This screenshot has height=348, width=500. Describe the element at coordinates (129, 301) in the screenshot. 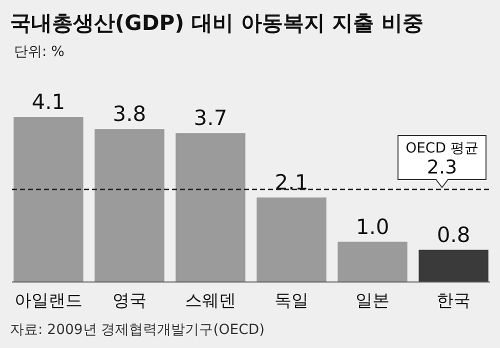

I see `x-tick-label: 영국` at that location.